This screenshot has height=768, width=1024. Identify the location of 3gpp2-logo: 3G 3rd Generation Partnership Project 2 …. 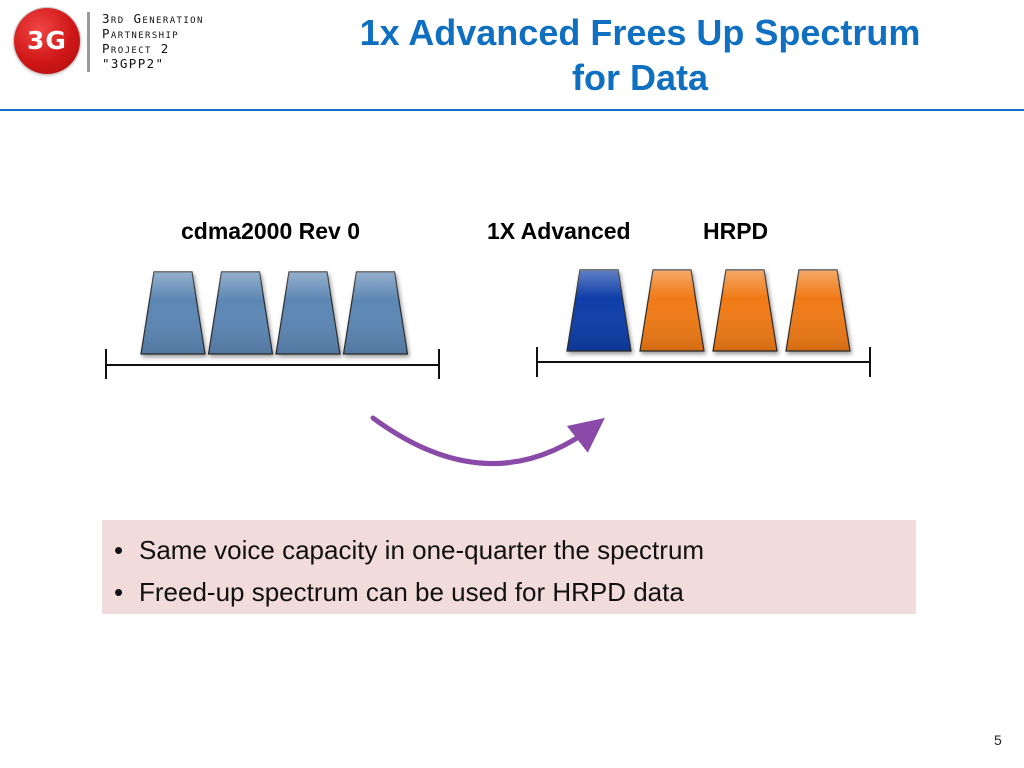
(129, 42).